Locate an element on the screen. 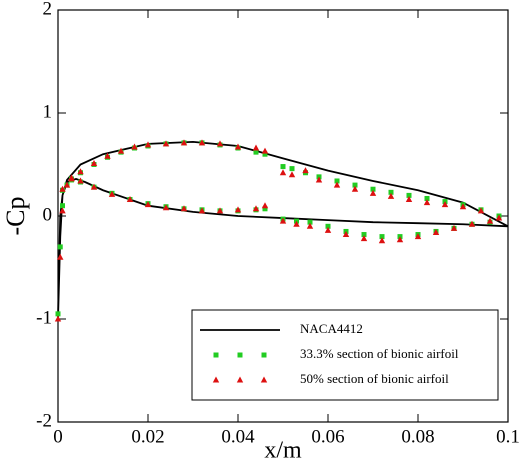 This screenshot has width=520, height=464. legend-label: 50% section of bionic airfoil is located at coordinates (374, 378).